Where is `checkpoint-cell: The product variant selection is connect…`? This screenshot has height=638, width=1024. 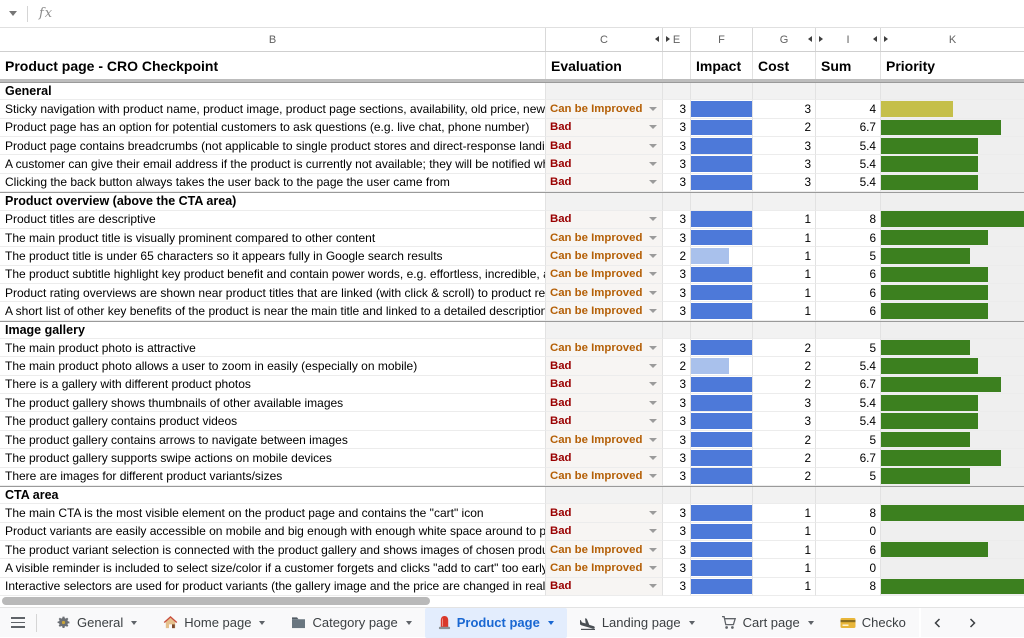
checkpoint-cell: The product variant selection is connect… is located at coordinates (273, 550).